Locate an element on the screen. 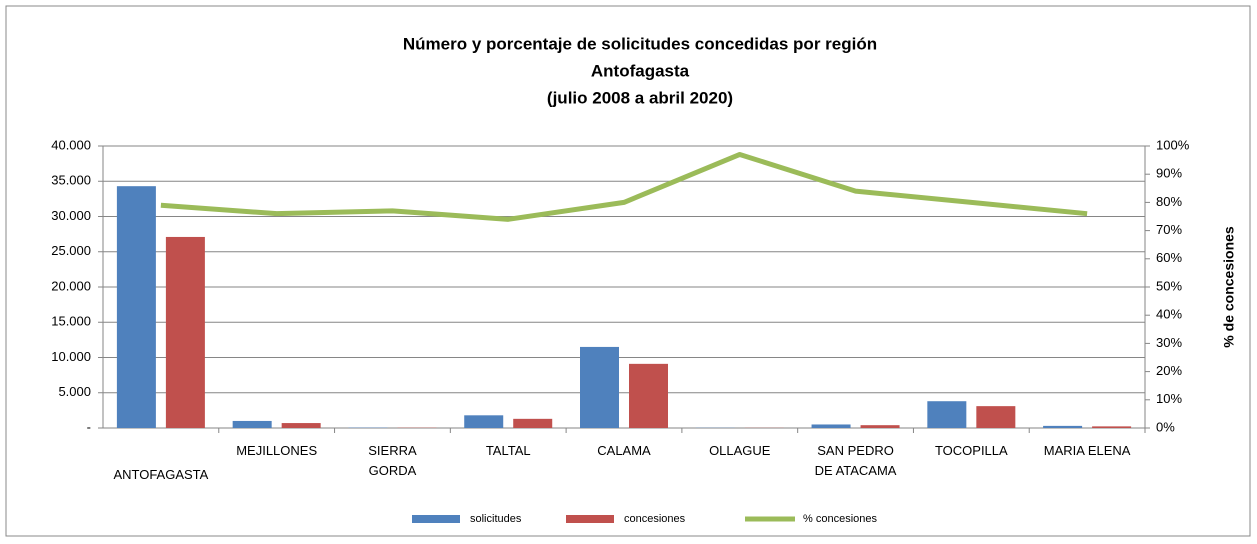  y2-tick-label: 70% is located at coordinates (1169, 229).